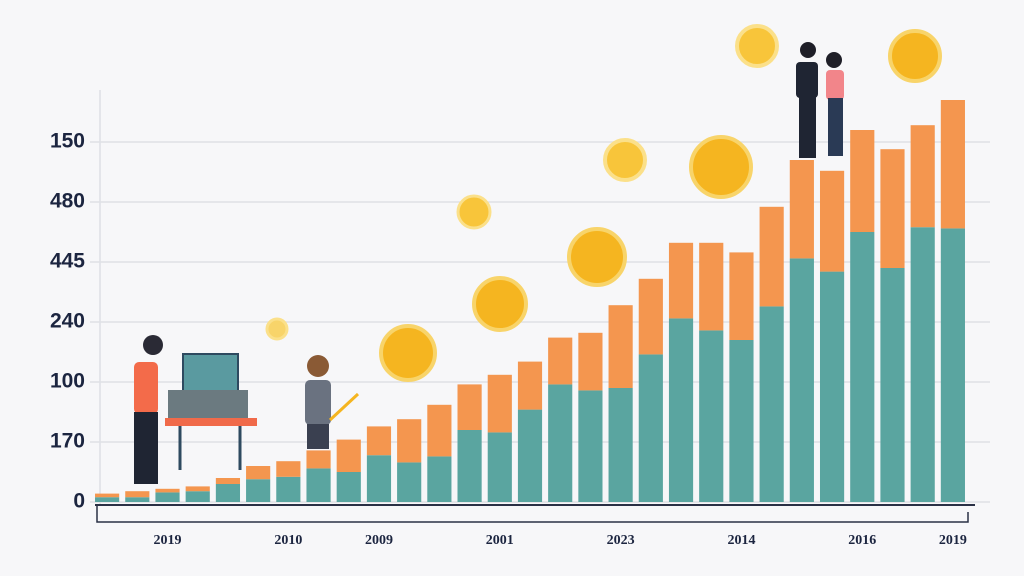 Image resolution: width=1024 pixels, height=576 pixels. What do you see at coordinates (532, 514) in the screenshot?
I see `x-axis-bracket` at bounding box center [532, 514].